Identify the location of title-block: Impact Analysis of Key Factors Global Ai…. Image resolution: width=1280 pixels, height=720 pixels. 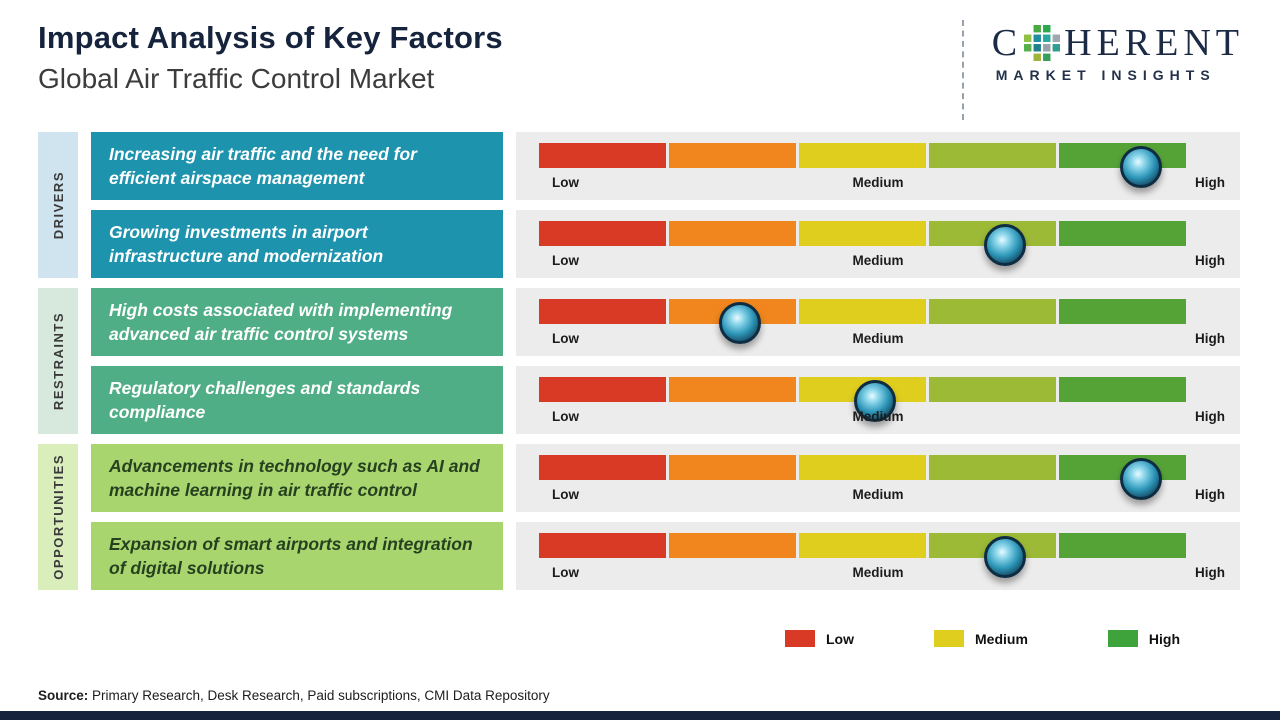
(270, 57).